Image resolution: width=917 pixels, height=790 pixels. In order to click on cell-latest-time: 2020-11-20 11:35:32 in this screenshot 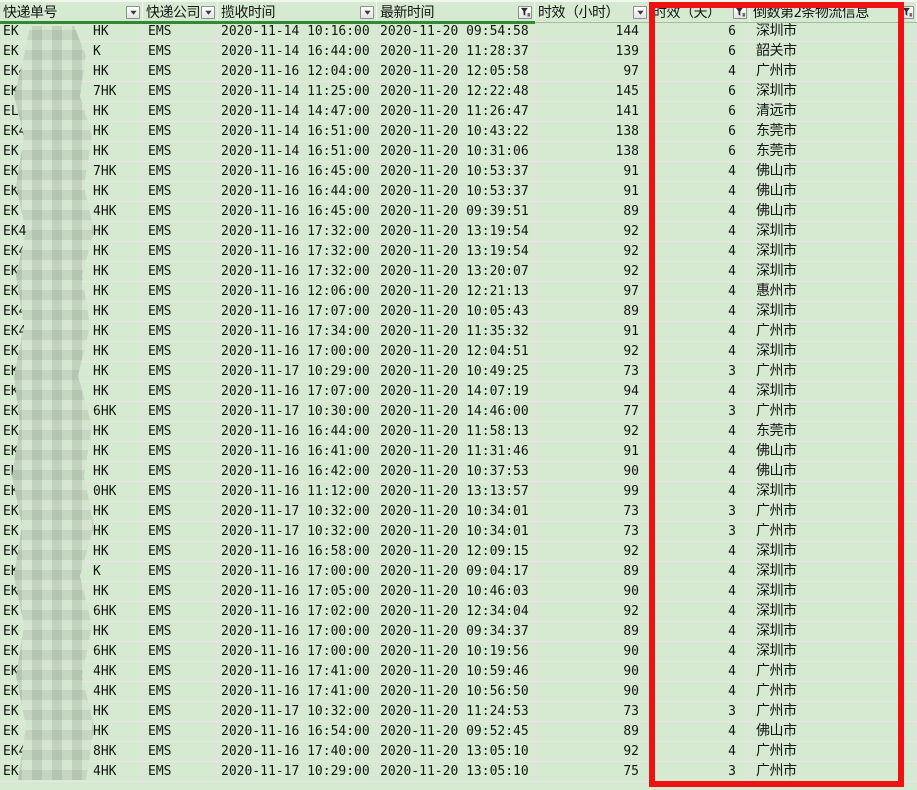, I will do `click(456, 332)`.